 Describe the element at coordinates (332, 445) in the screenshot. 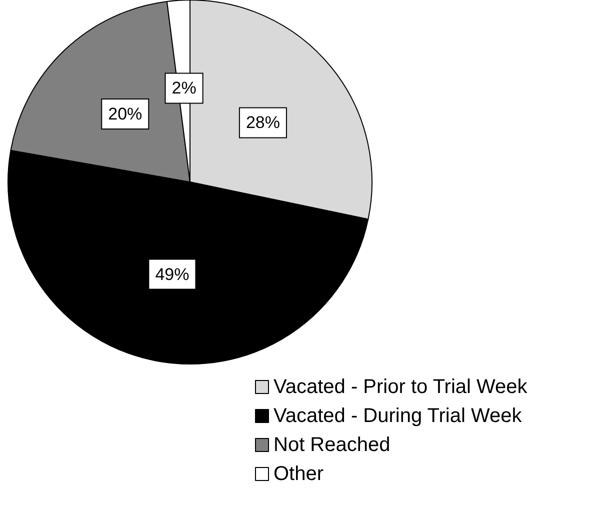

I see `legend-label: Not Reached` at that location.